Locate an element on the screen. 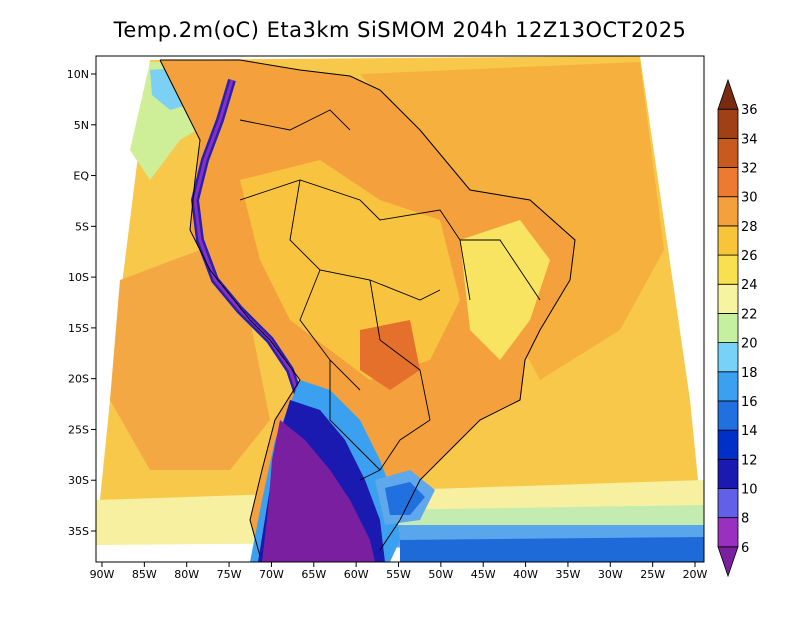  lat-tick-label: 20S is located at coordinates (78, 379).